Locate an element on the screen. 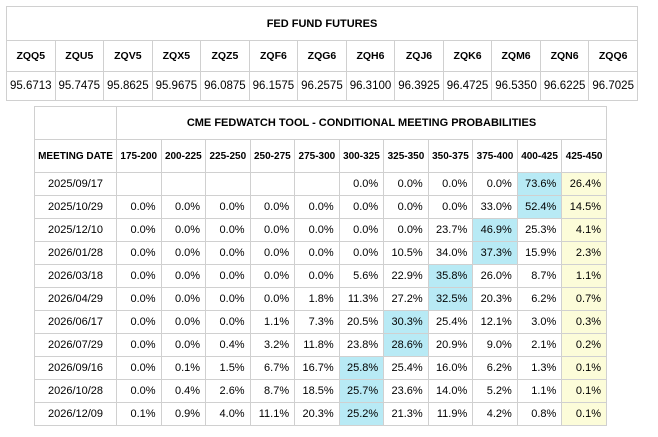 The height and width of the screenshot is (437, 658). contract-price: 95.8625 is located at coordinates (128, 86).